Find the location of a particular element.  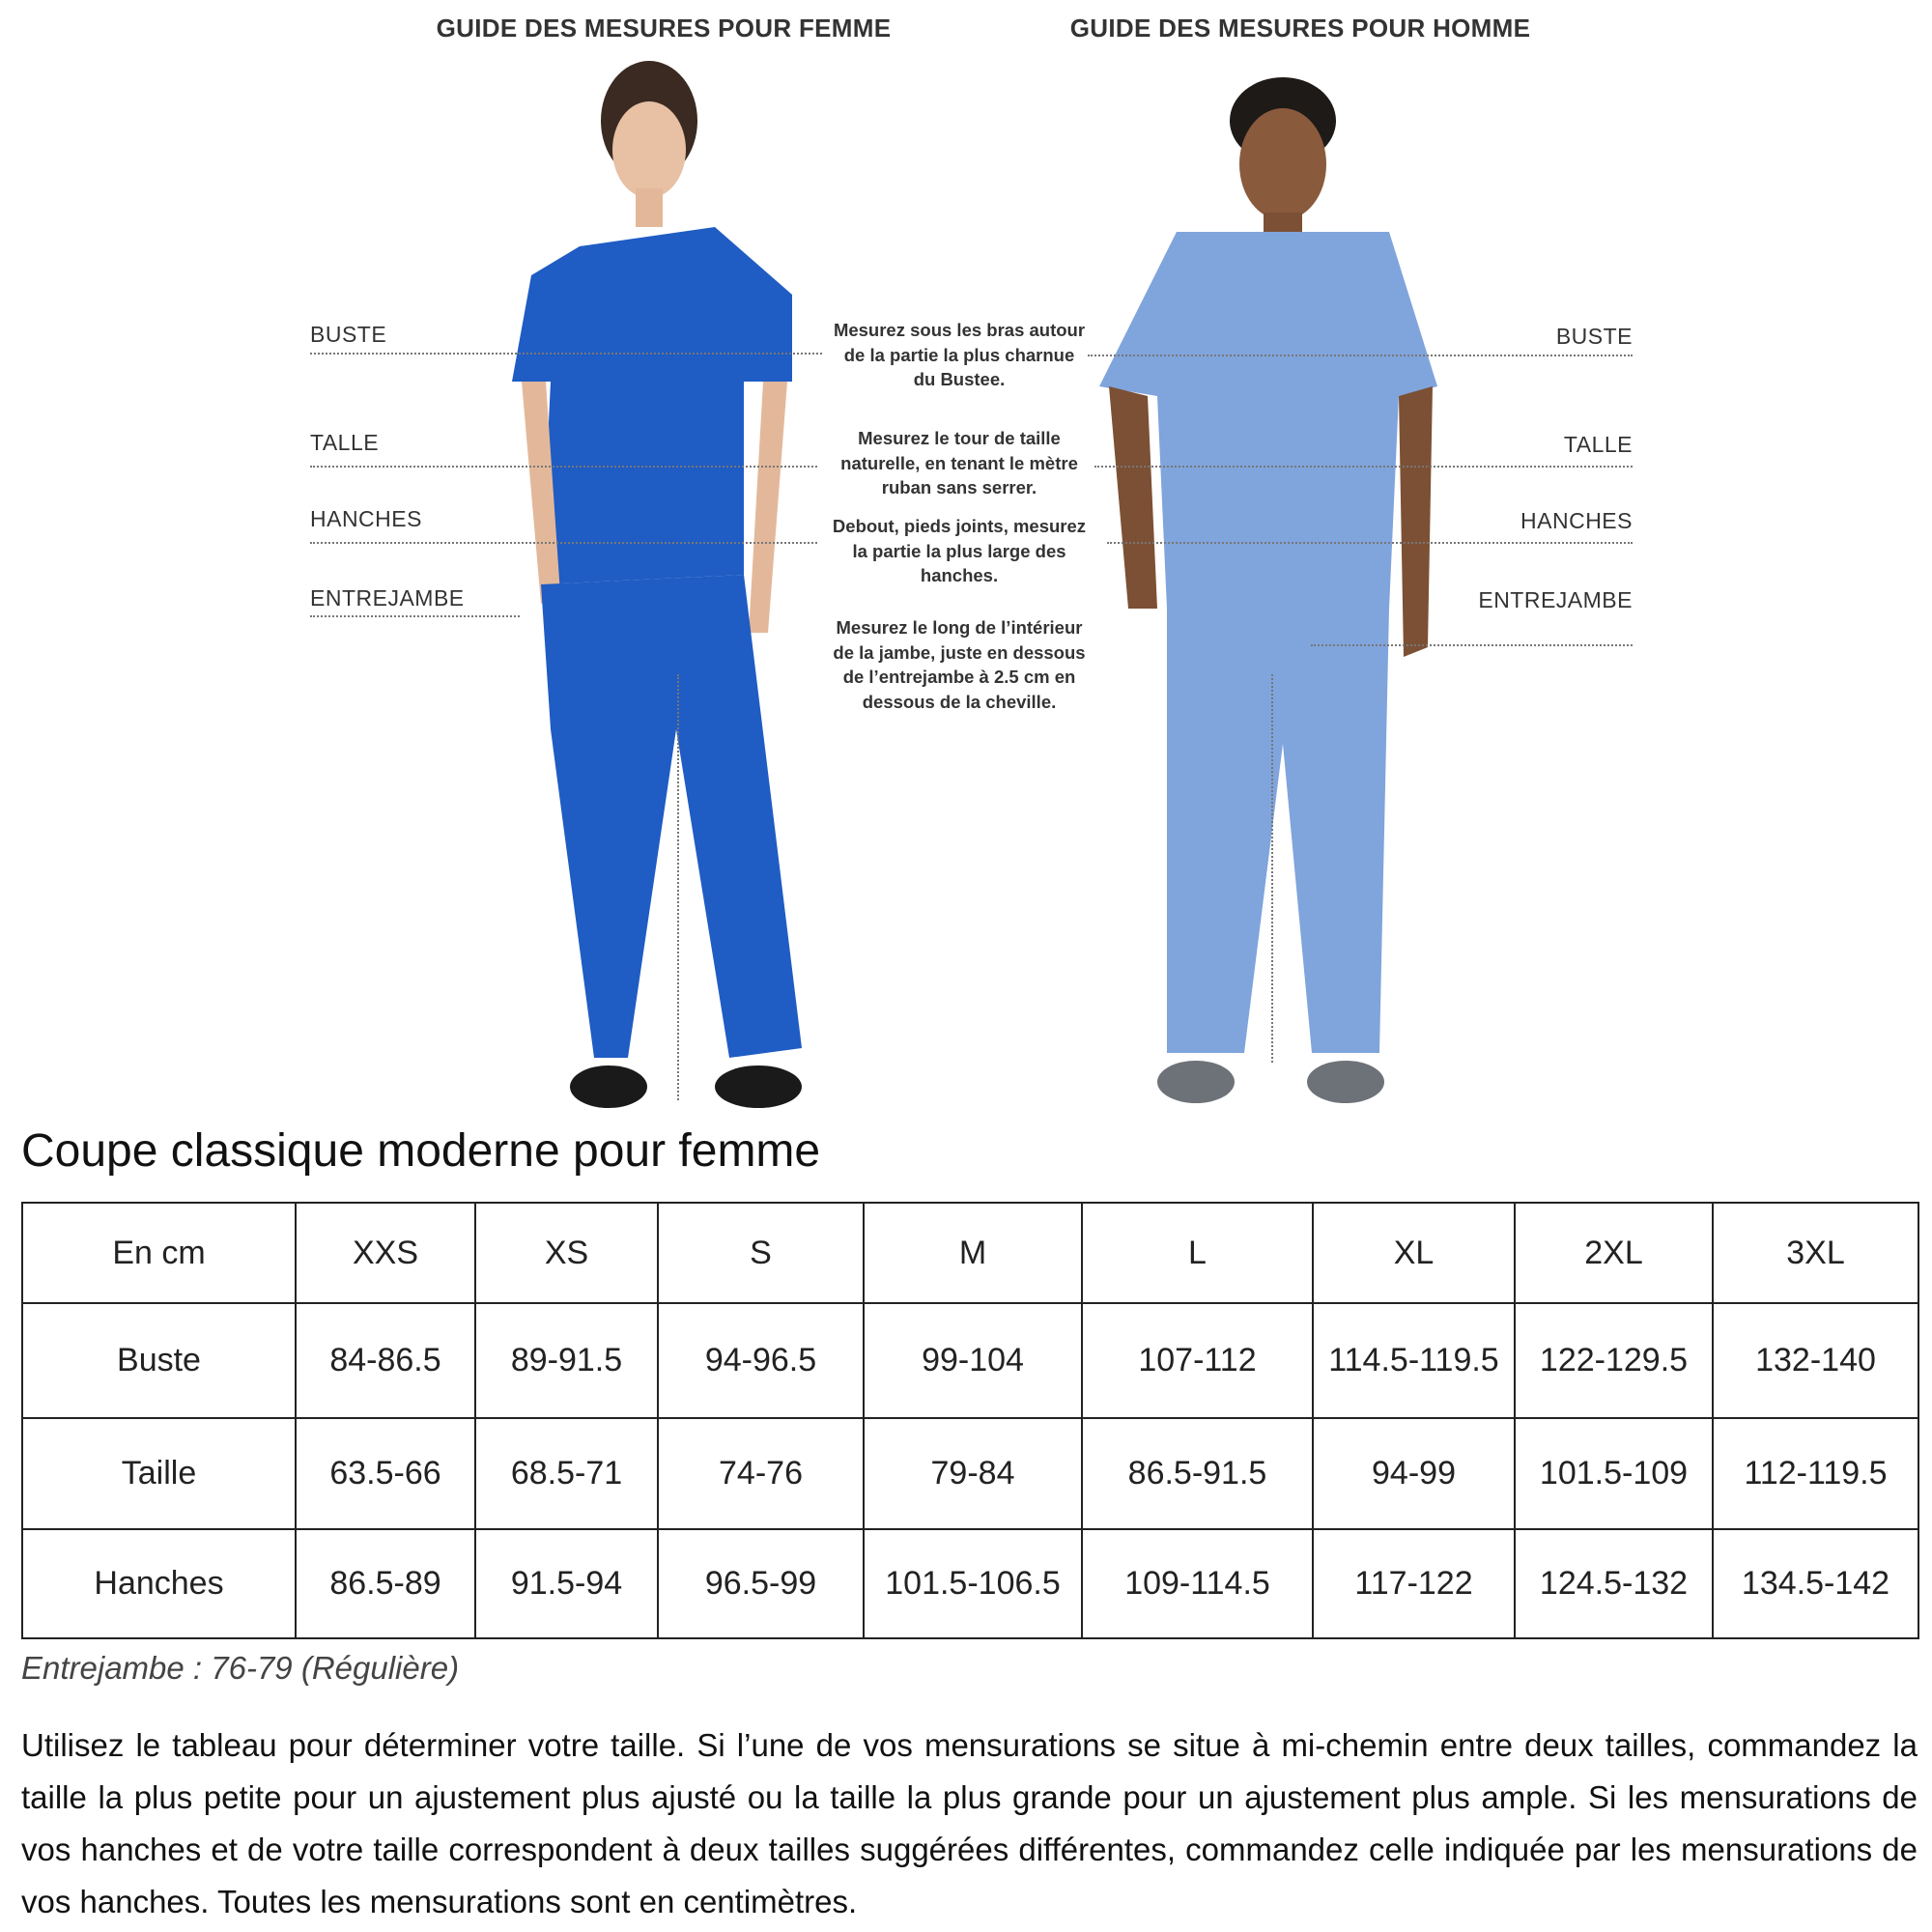

table-cell: 94-99 is located at coordinates (1414, 1473).